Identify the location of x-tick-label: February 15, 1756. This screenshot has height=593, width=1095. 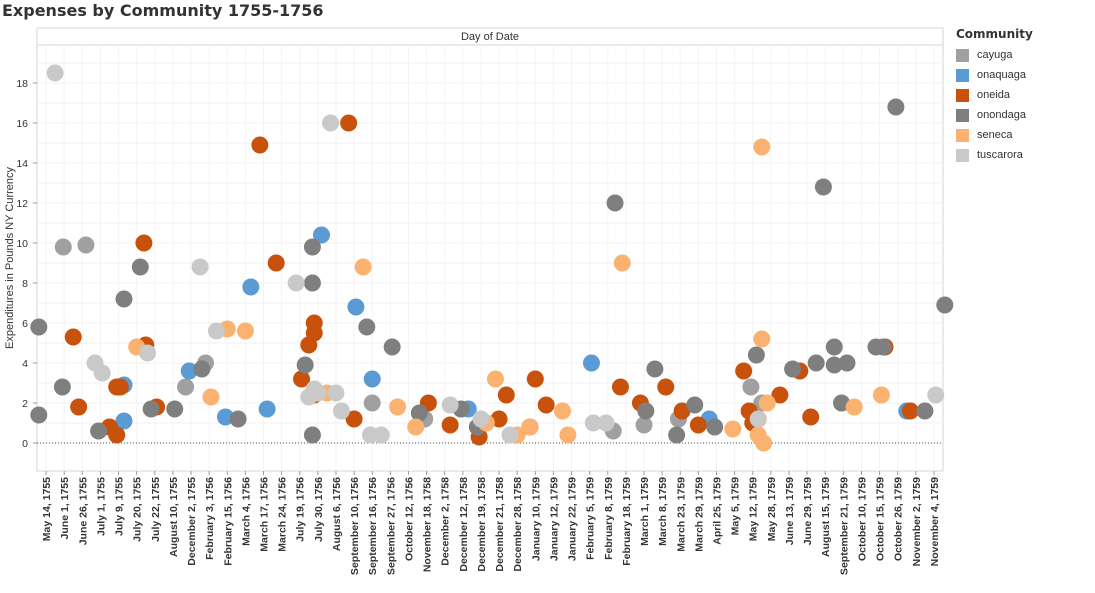
(228, 521).